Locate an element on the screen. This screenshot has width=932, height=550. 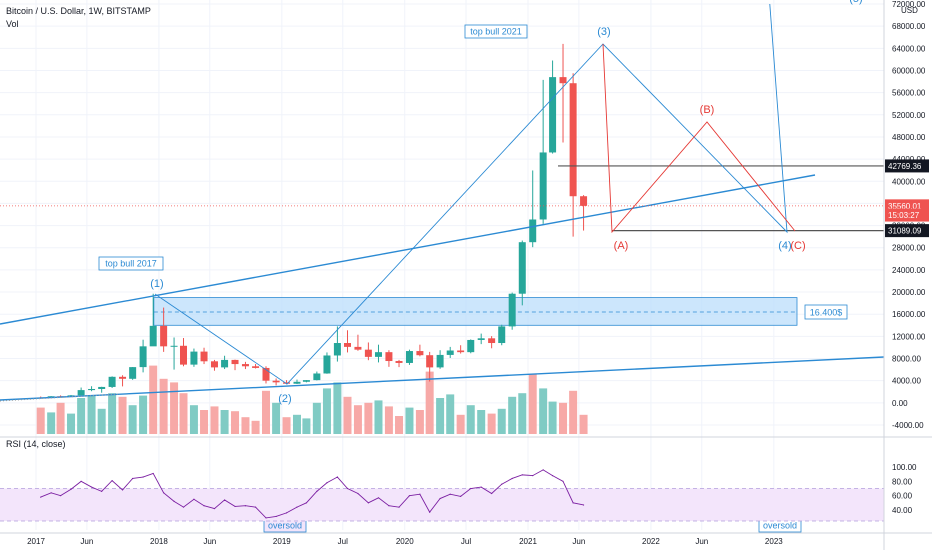
x-tick-label: 2023 is located at coordinates (774, 541).